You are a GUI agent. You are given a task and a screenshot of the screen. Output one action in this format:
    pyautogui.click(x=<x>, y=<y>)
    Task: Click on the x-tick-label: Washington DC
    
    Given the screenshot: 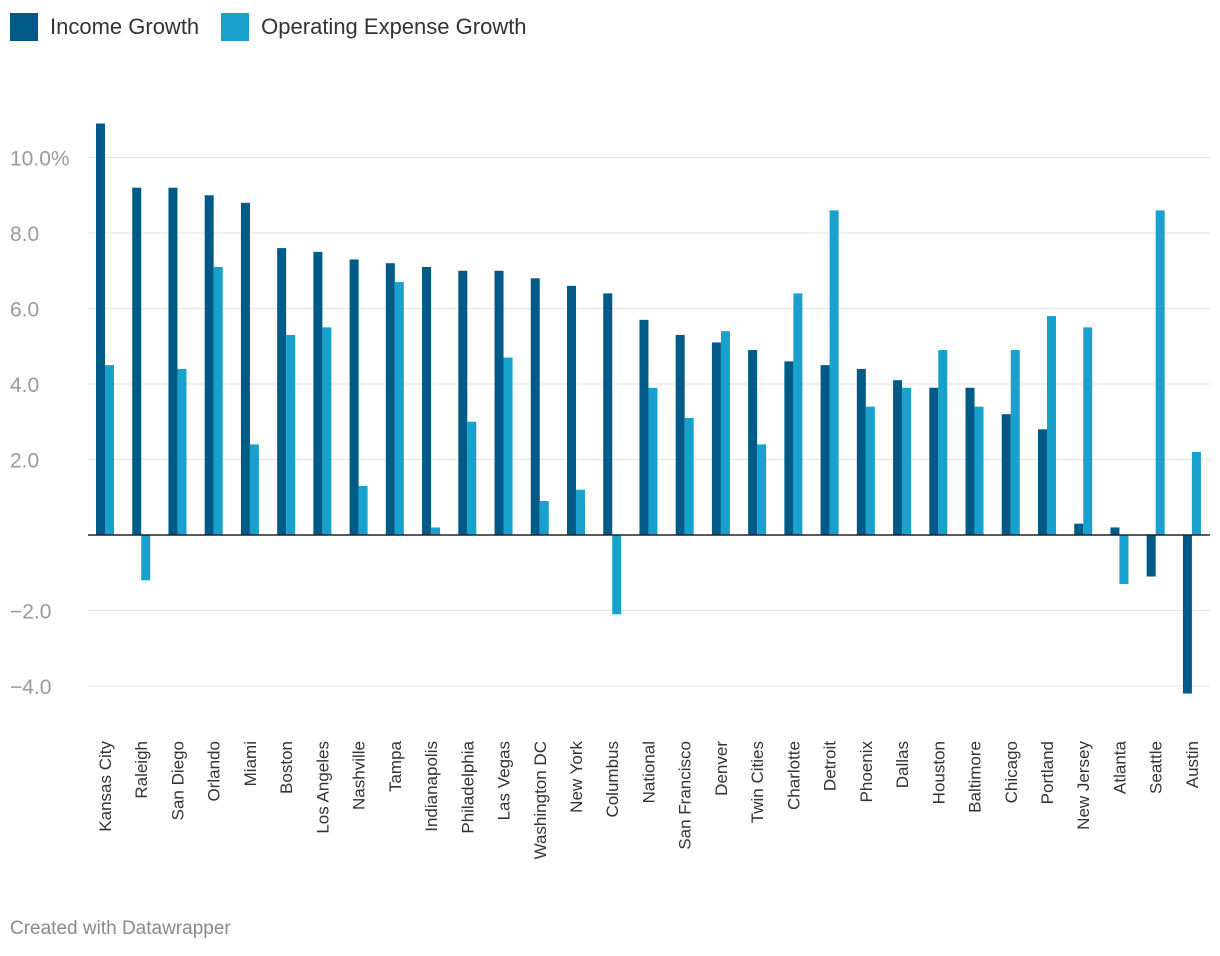 What is the action you would take?
    pyautogui.click(x=540, y=800)
    